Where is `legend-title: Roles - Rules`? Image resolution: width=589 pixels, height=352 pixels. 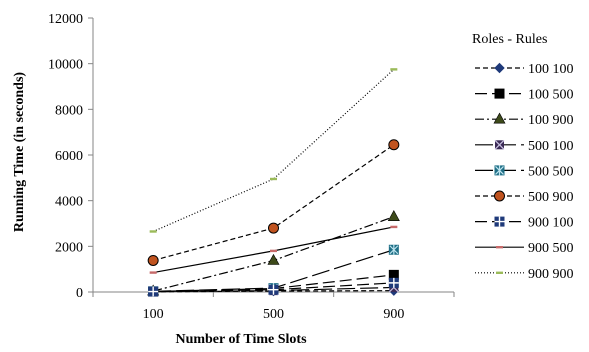
legend-title: Roles - Rules is located at coordinates (509, 39).